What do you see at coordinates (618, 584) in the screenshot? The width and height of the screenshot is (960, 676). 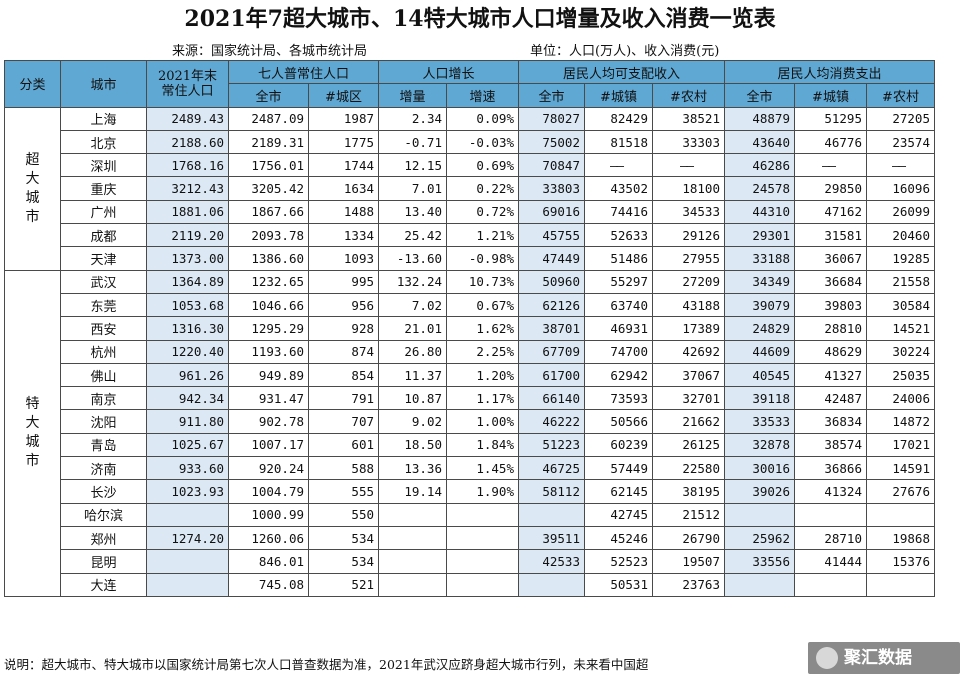 I see `value-cell: 50531` at bounding box center [618, 584].